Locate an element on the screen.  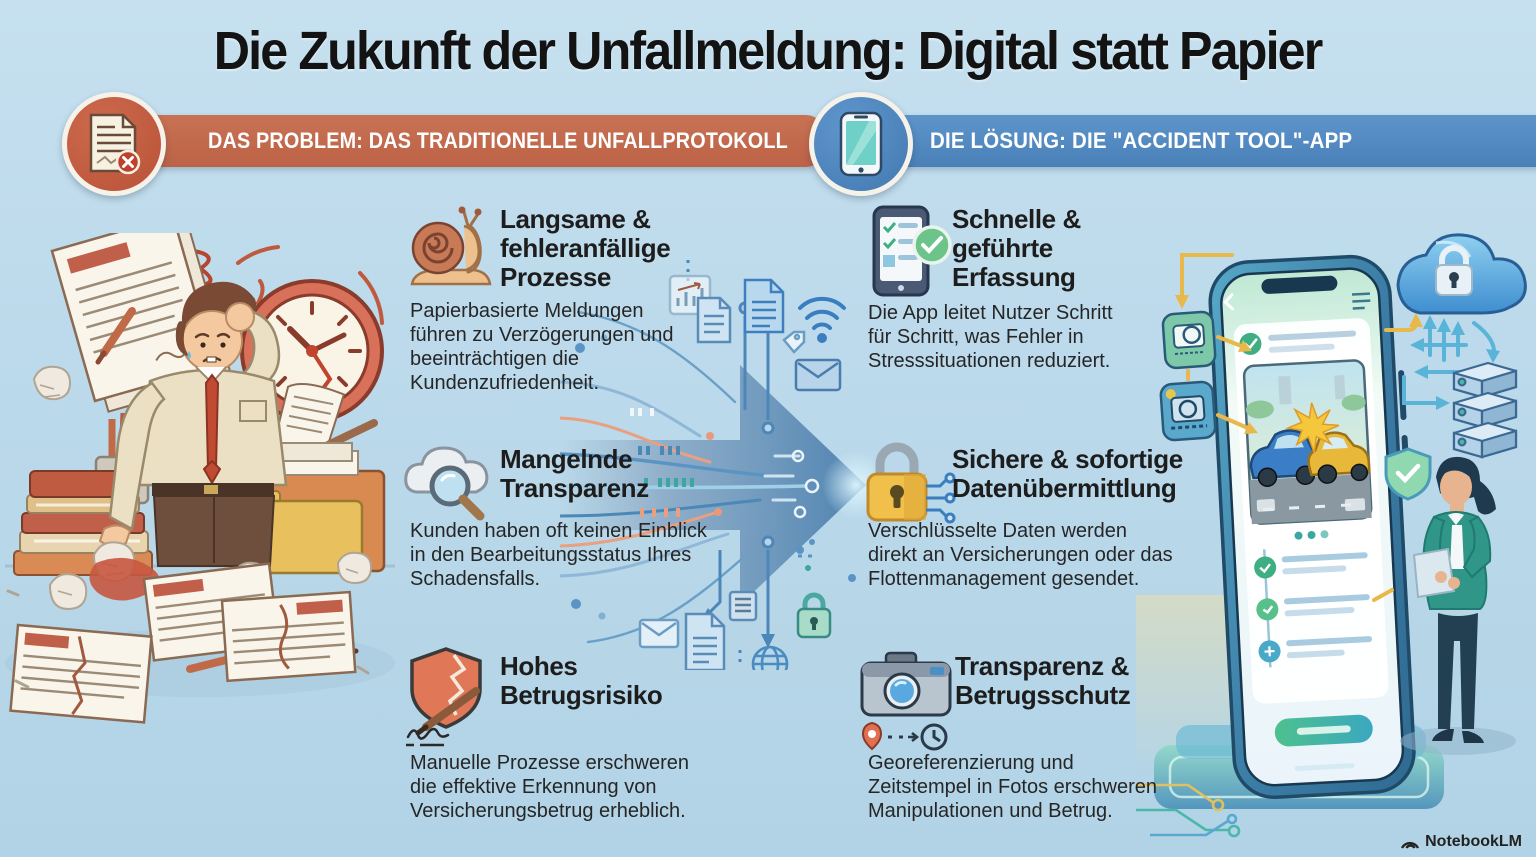
tablet is located at coordinates (1434, 573).